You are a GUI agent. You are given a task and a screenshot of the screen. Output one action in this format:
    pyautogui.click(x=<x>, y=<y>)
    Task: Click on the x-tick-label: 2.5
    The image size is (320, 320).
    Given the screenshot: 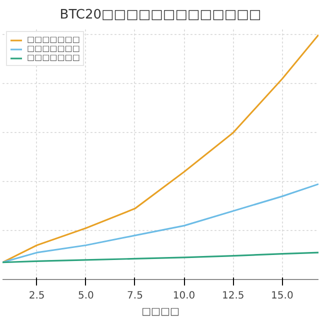 What is the action you would take?
    pyautogui.click(x=36, y=296)
    